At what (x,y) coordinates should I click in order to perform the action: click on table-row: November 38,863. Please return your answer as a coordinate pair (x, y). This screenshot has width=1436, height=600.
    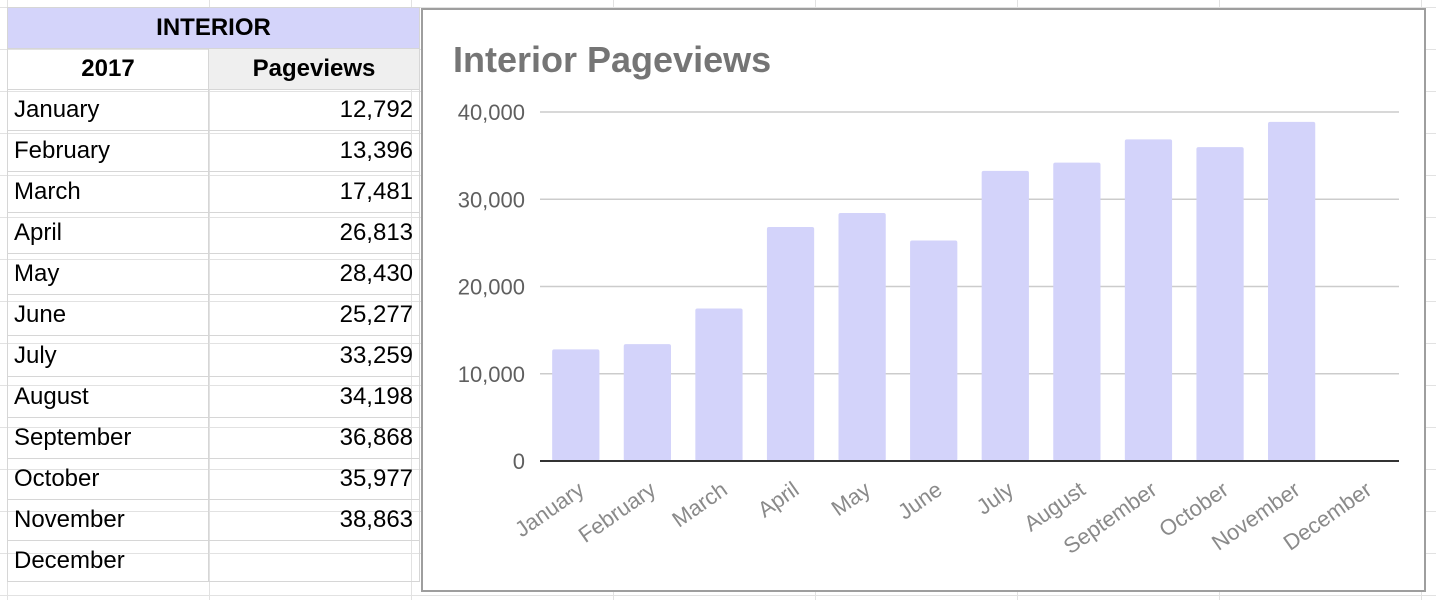
    Looking at the image, I should click on (214, 520).